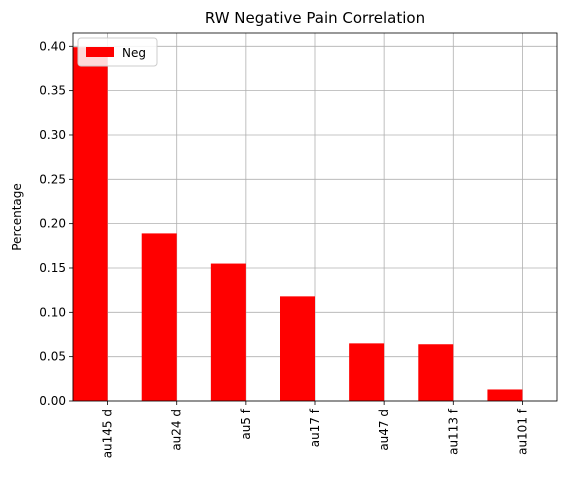  I want to click on x-tick-label: au5 f, so click(246, 423).